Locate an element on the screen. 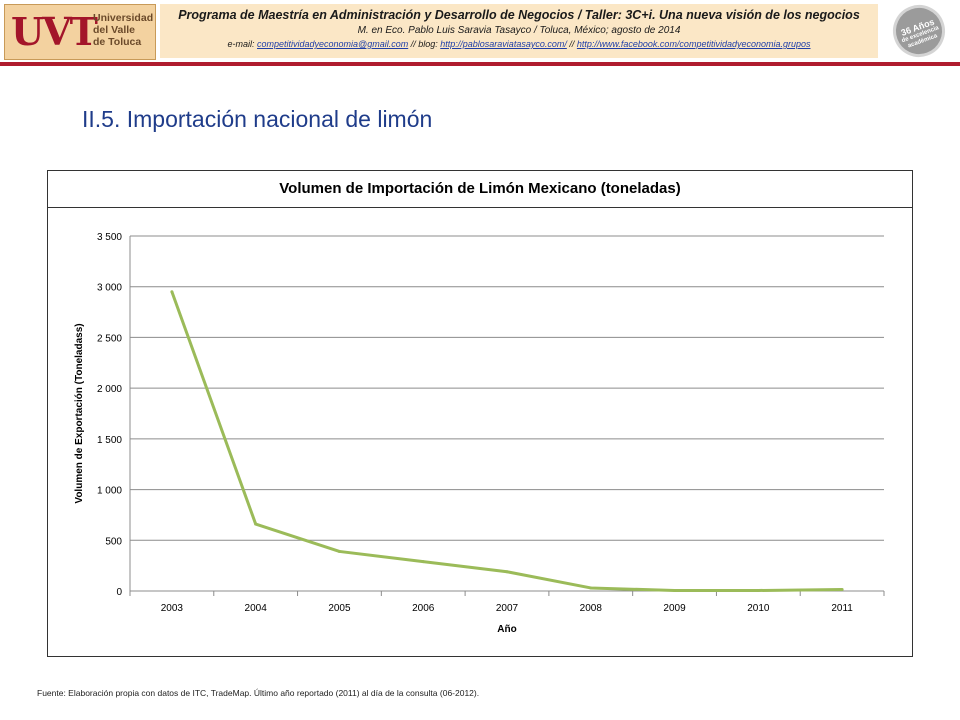  x-tick-label: 2011 is located at coordinates (842, 608).